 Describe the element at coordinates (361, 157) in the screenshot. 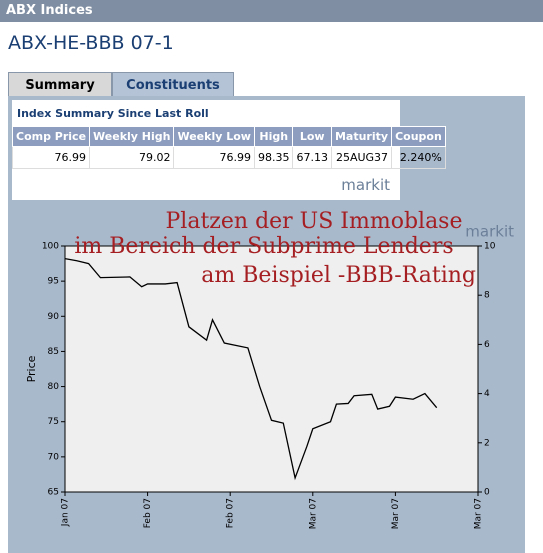

I see `cell: 25AUG37` at that location.